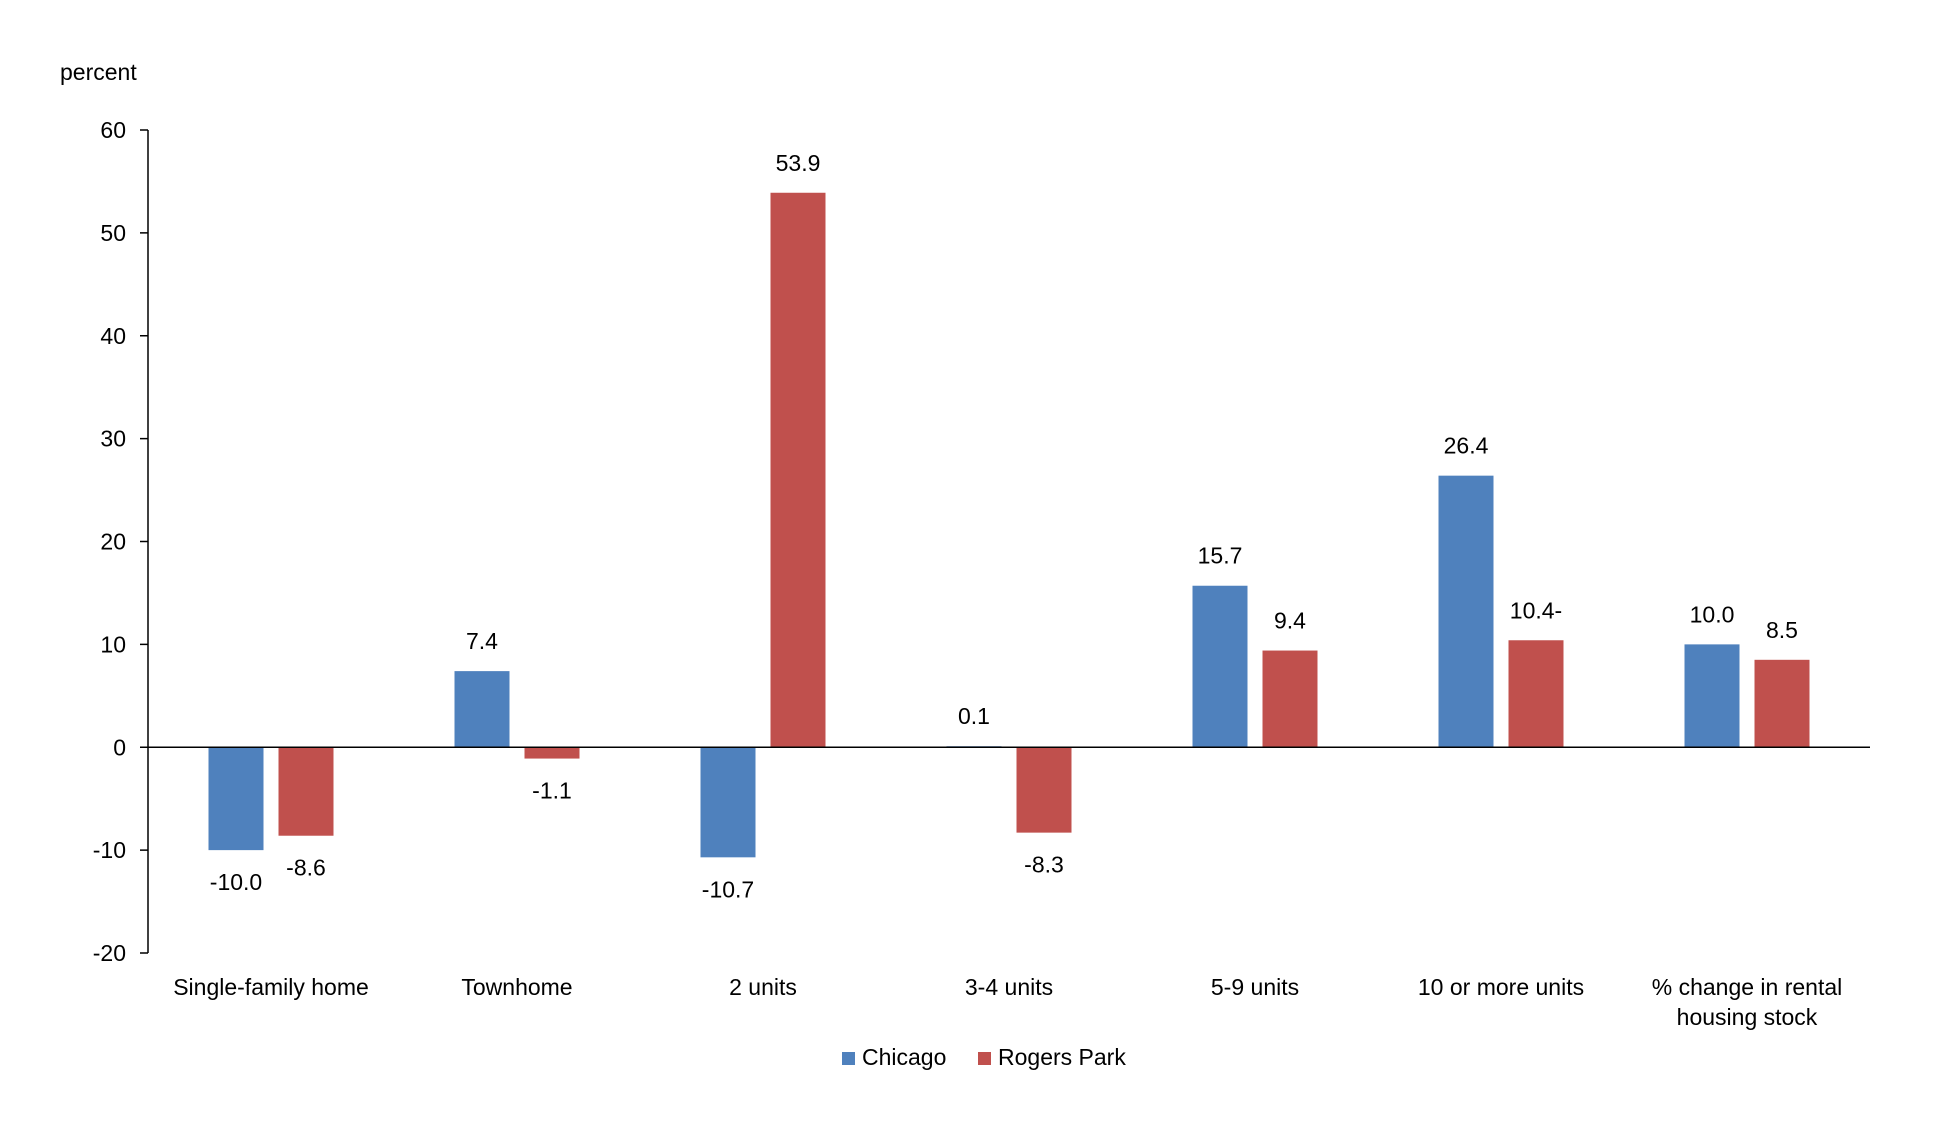 The image size is (1951, 1127). I want to click on category-label-line: 2 units, so click(763, 987).